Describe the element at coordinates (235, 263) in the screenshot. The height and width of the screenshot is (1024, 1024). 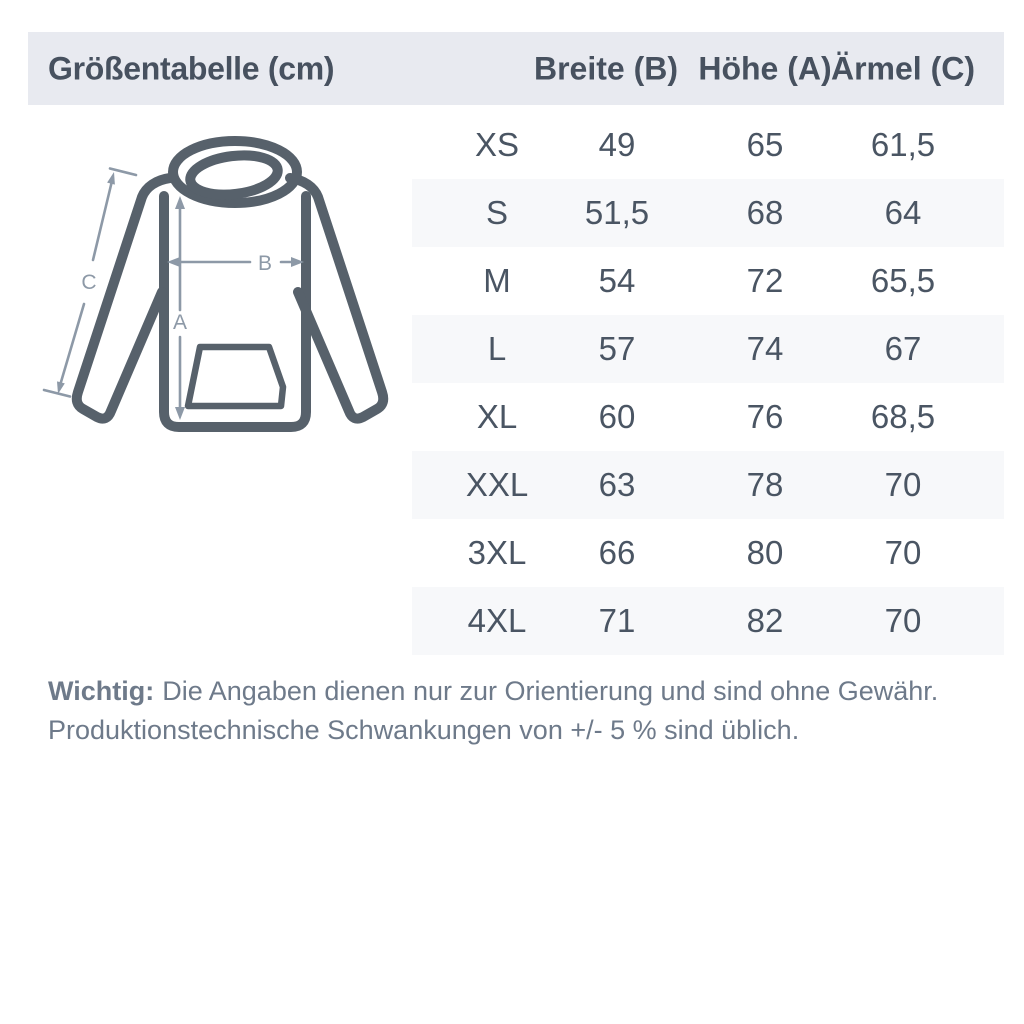
I see `width-arrow-b: B` at that location.